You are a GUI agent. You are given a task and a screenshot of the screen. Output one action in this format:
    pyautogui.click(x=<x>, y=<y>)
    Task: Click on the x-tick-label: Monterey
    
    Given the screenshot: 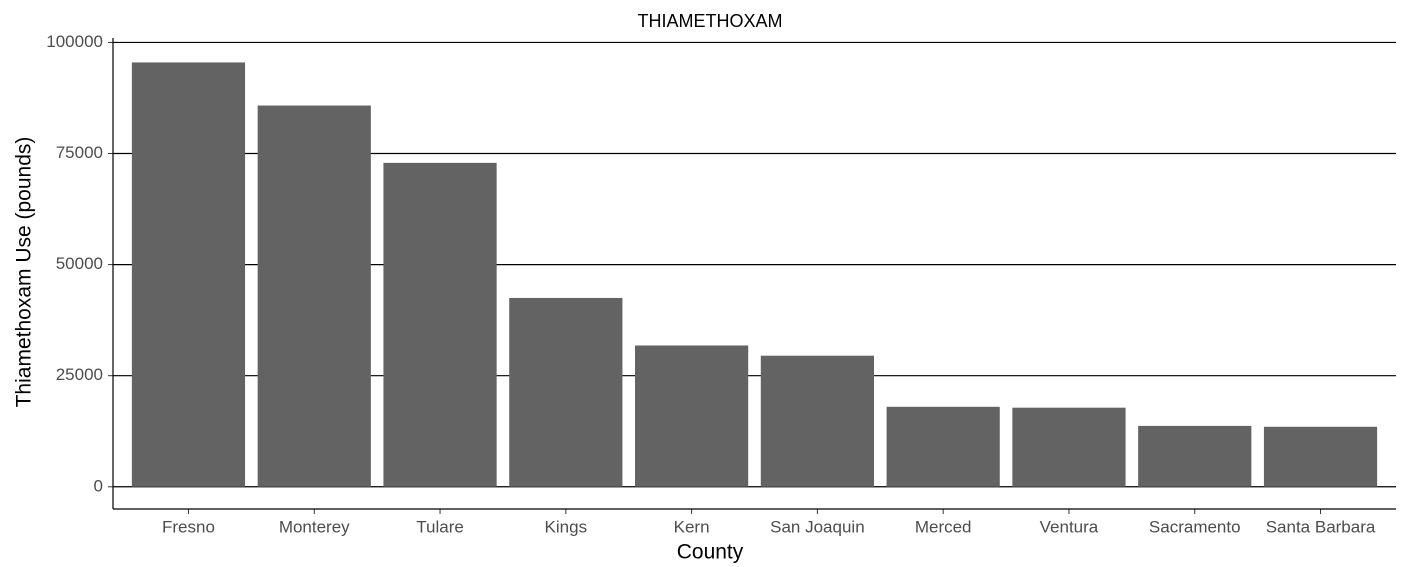 What is the action you would take?
    pyautogui.click(x=314, y=526)
    